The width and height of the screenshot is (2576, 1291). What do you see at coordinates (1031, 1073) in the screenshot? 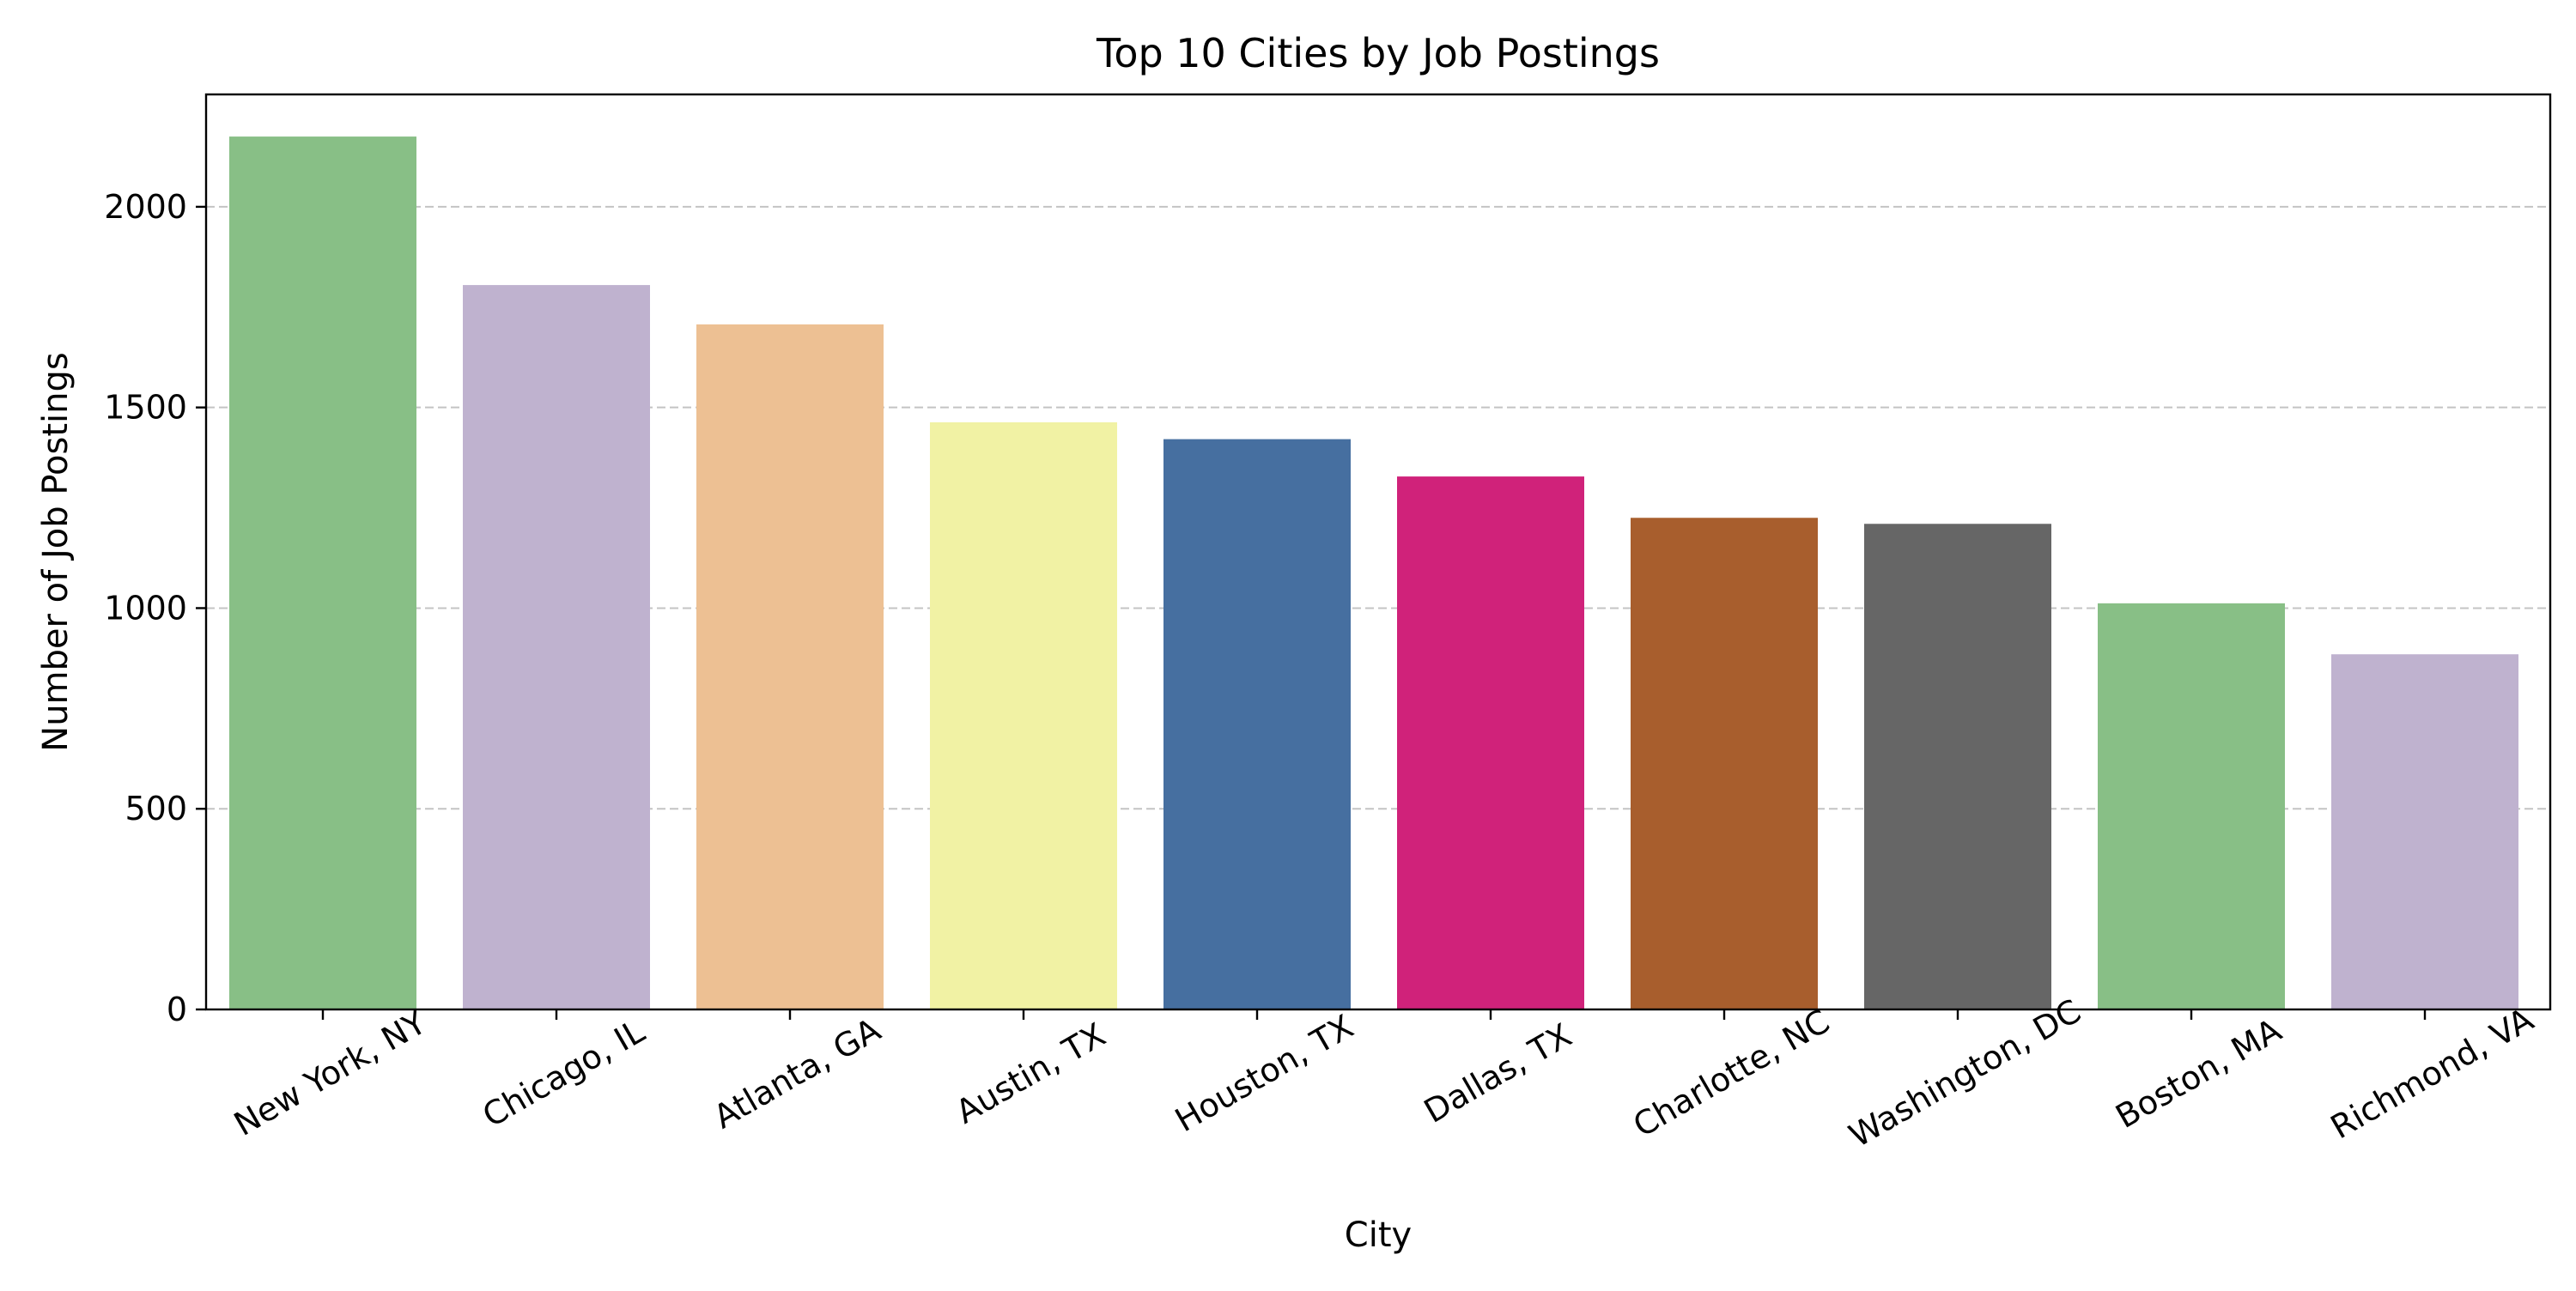
I see `x-tick-label: Austin, TX` at bounding box center [1031, 1073].